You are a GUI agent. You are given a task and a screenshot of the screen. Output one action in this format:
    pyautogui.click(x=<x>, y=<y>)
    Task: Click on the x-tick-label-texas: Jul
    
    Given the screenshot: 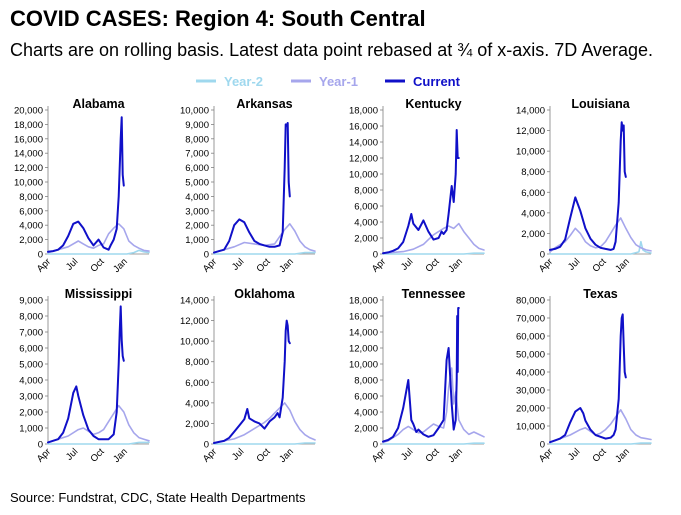 What is the action you would take?
    pyautogui.click(x=574, y=454)
    